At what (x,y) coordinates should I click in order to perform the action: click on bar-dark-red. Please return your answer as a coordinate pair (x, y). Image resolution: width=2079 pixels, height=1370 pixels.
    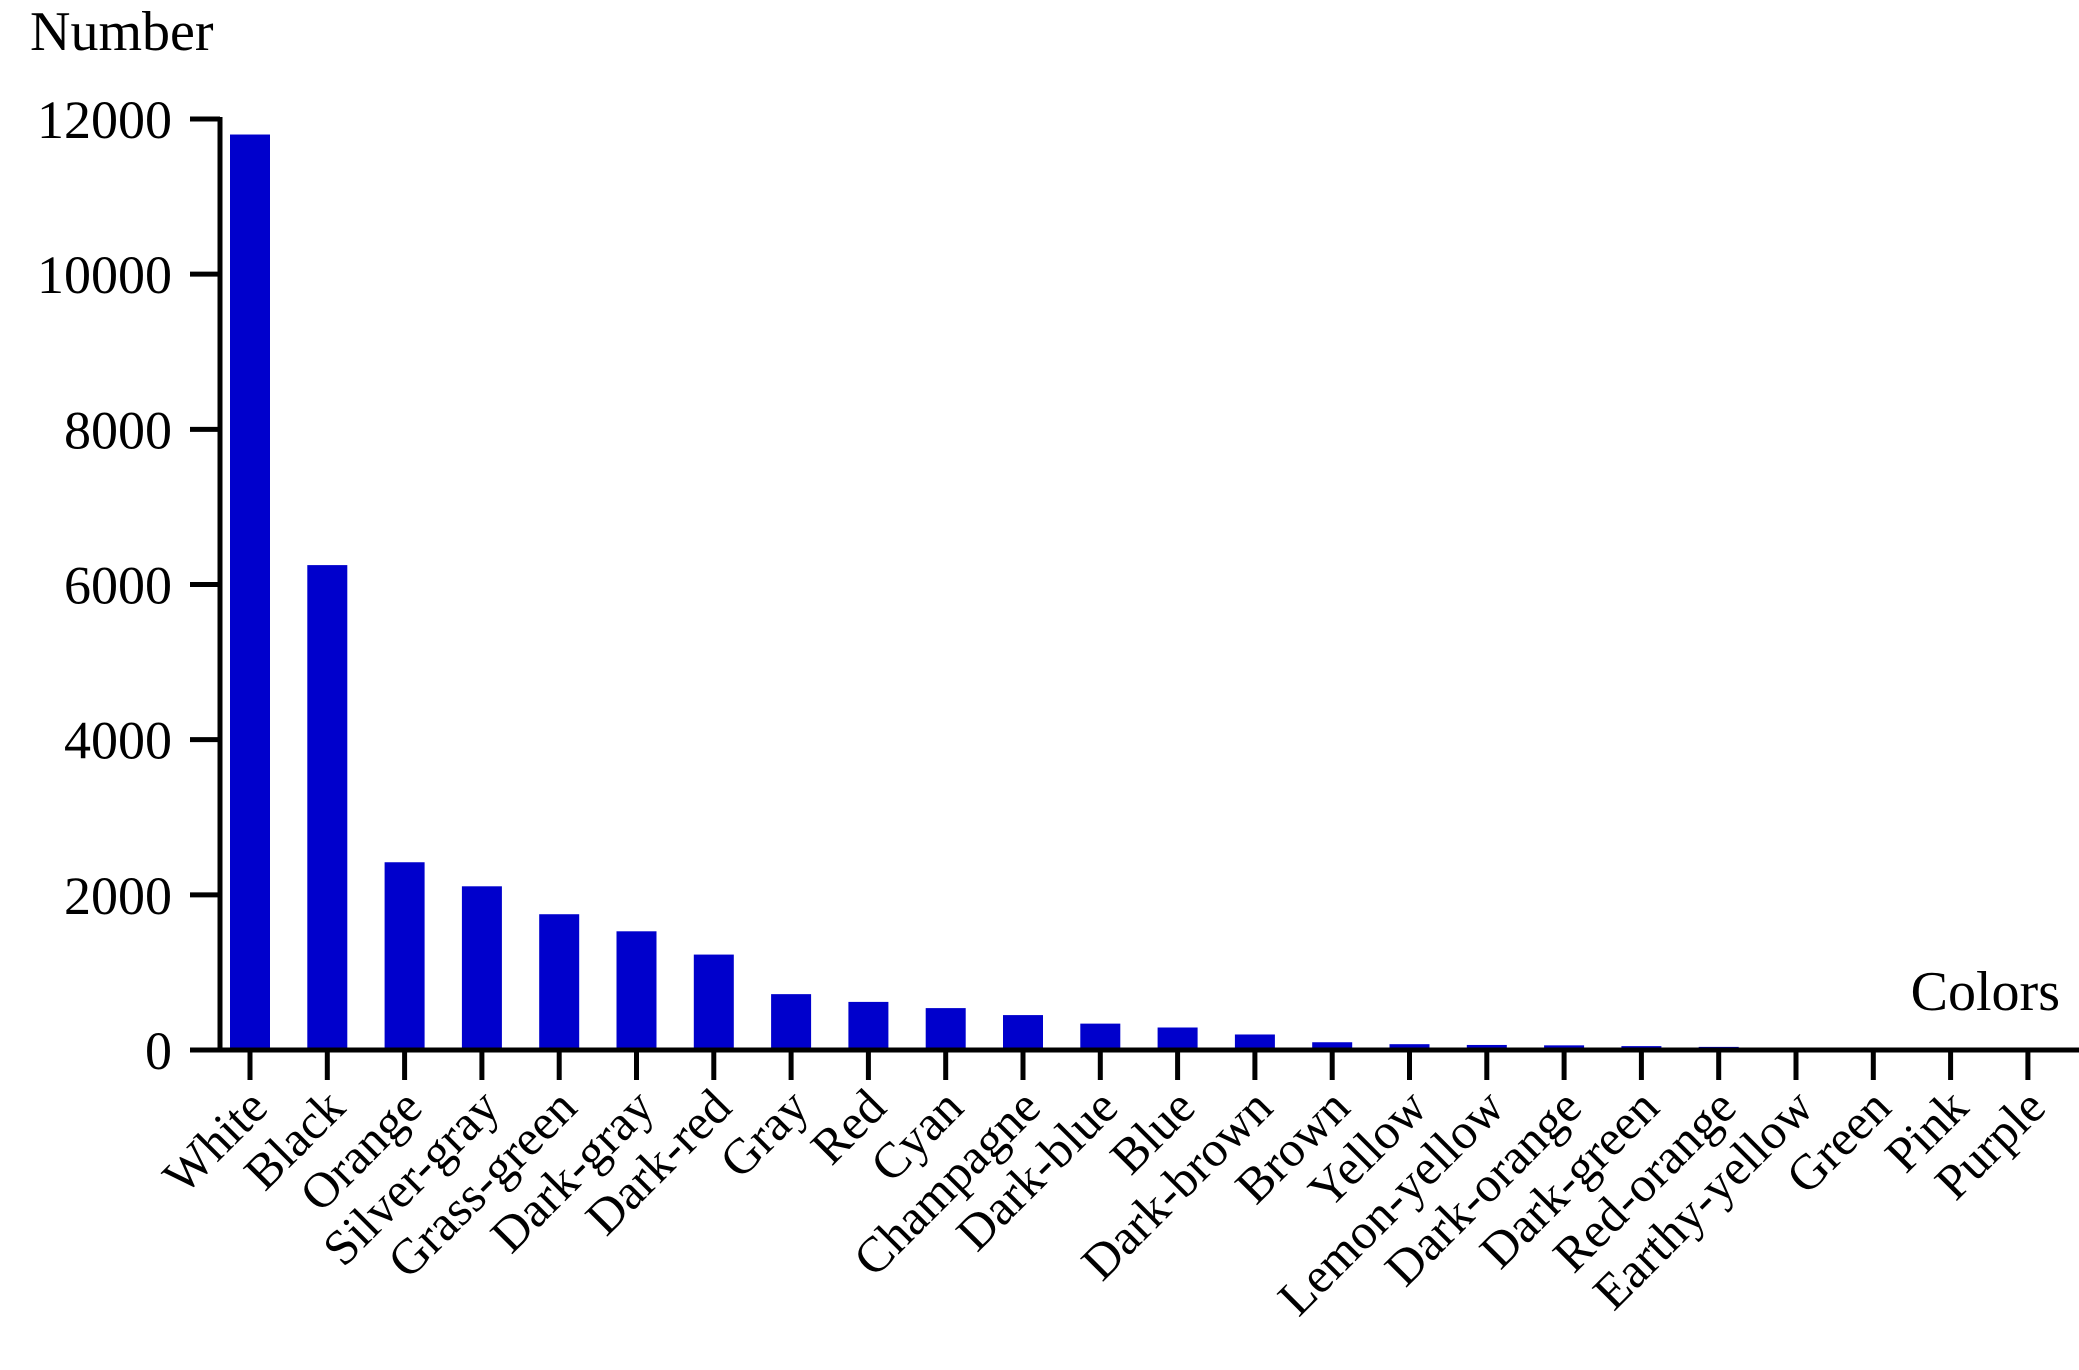
    Looking at the image, I should click on (713, 1002).